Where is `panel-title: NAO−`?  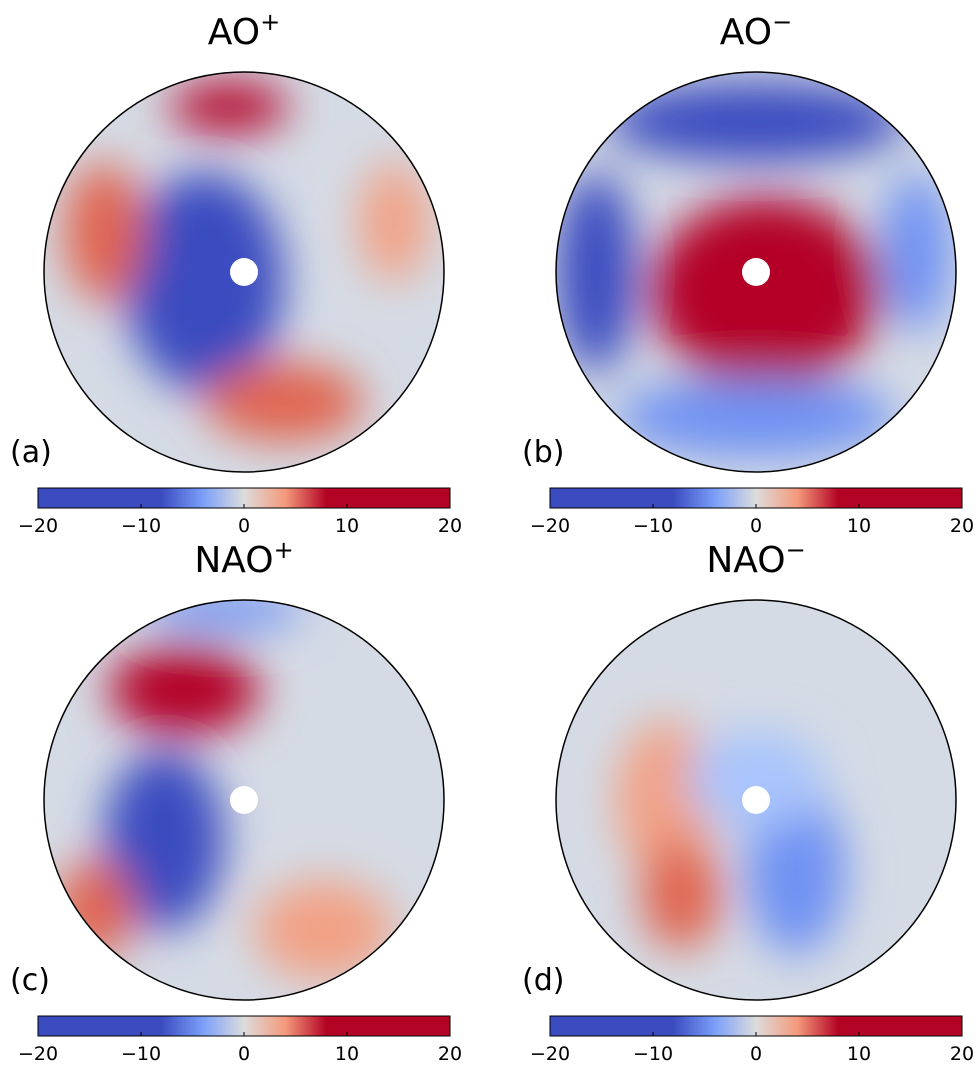 panel-title: NAO− is located at coordinates (755, 558).